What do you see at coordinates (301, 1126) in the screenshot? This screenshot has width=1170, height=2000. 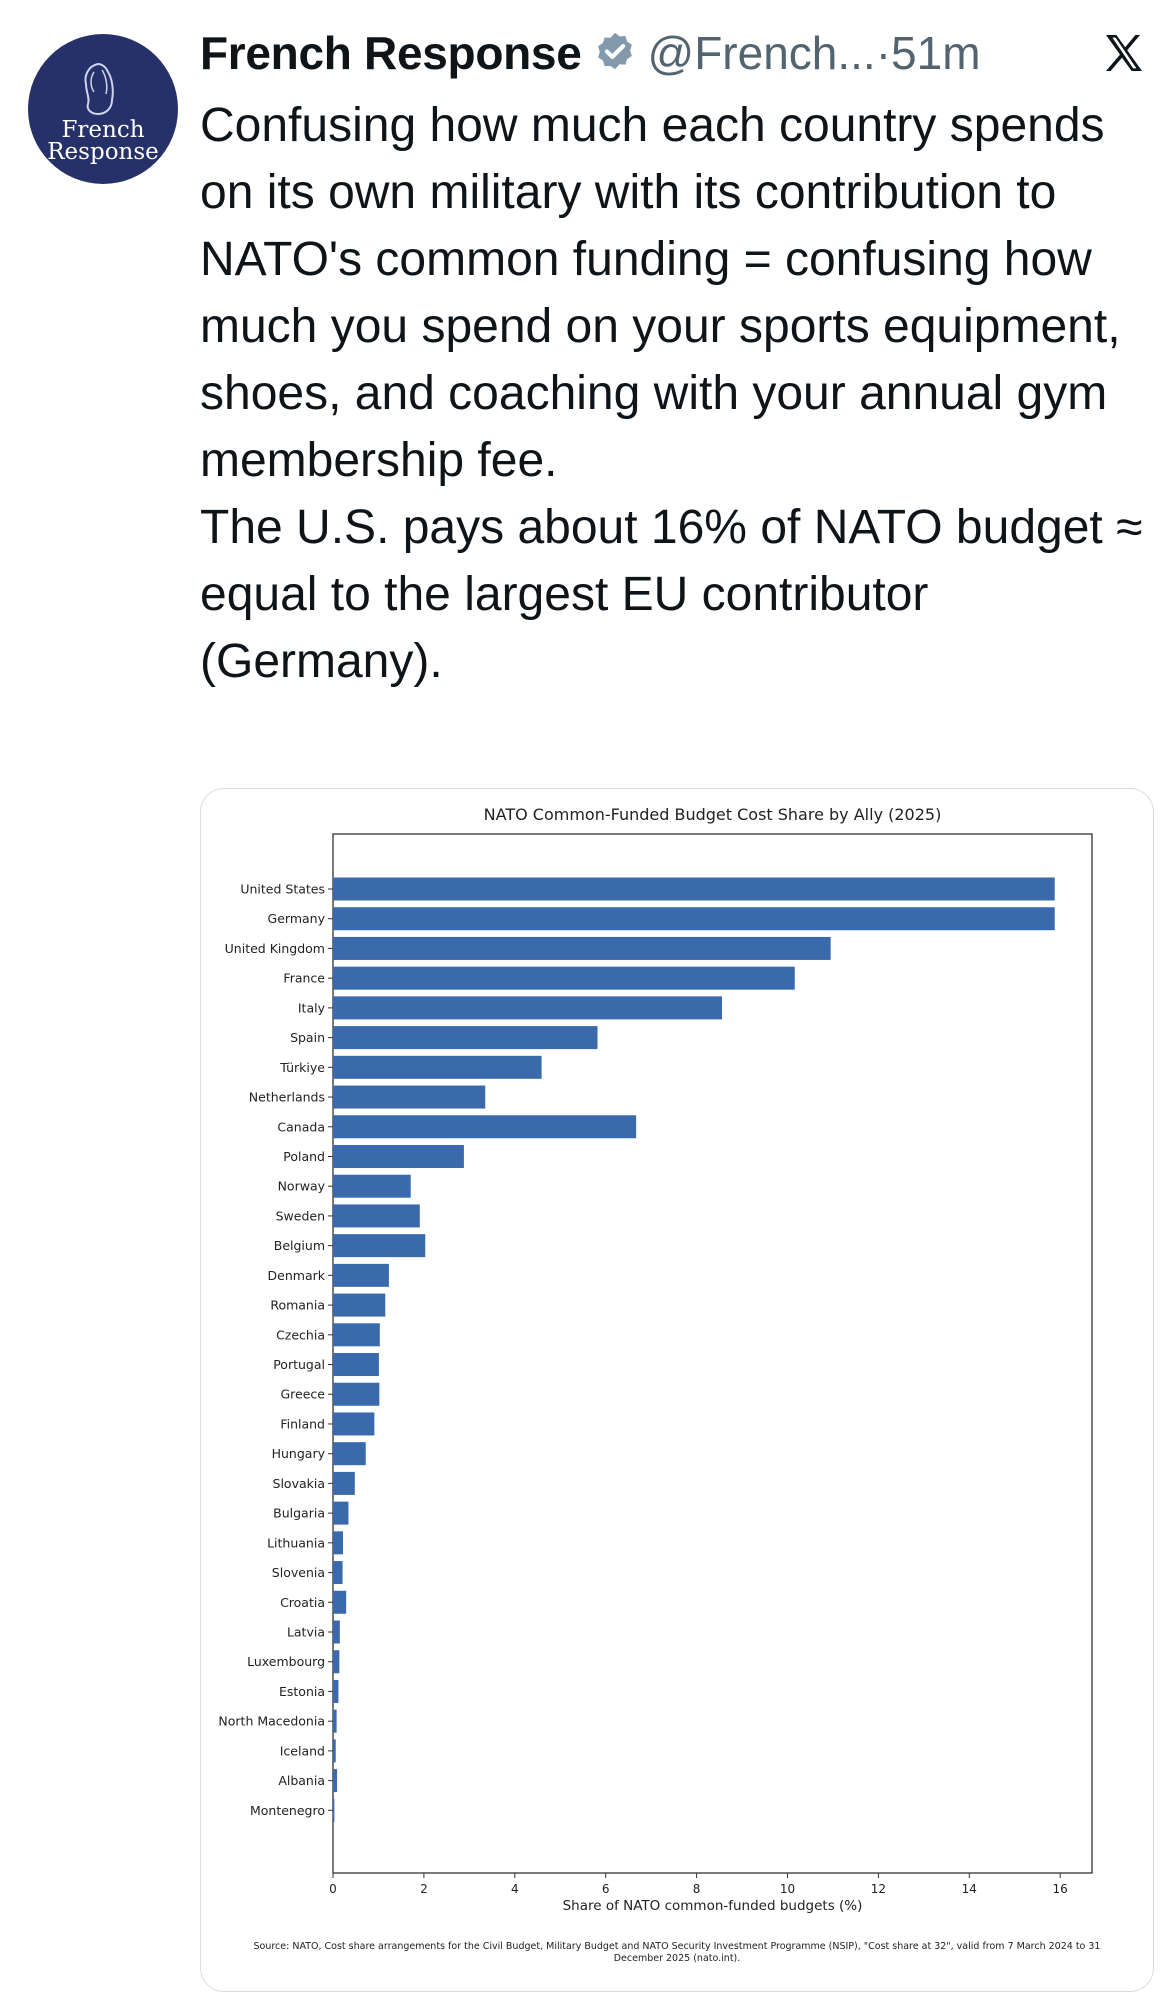 I see `y-tick-label: Canada` at bounding box center [301, 1126].